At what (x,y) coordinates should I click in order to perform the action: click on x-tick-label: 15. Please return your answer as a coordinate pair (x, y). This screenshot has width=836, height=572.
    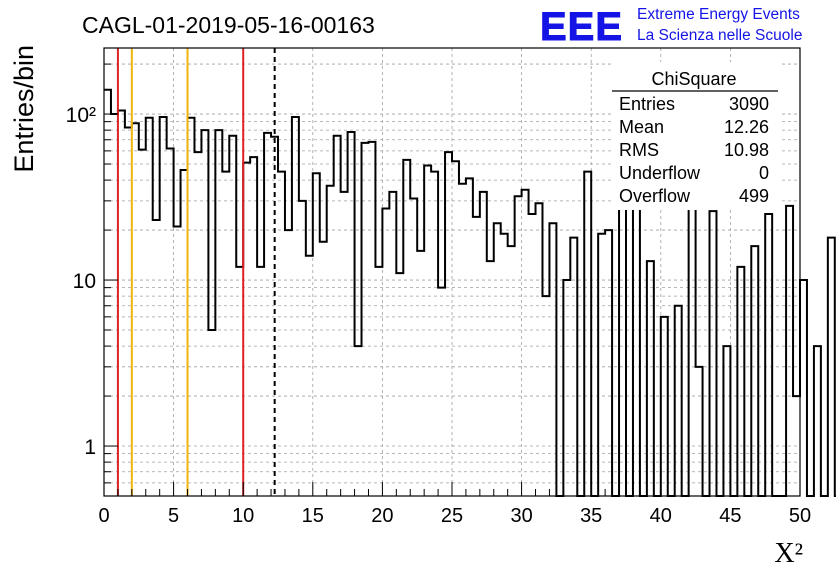
    Looking at the image, I should click on (313, 516).